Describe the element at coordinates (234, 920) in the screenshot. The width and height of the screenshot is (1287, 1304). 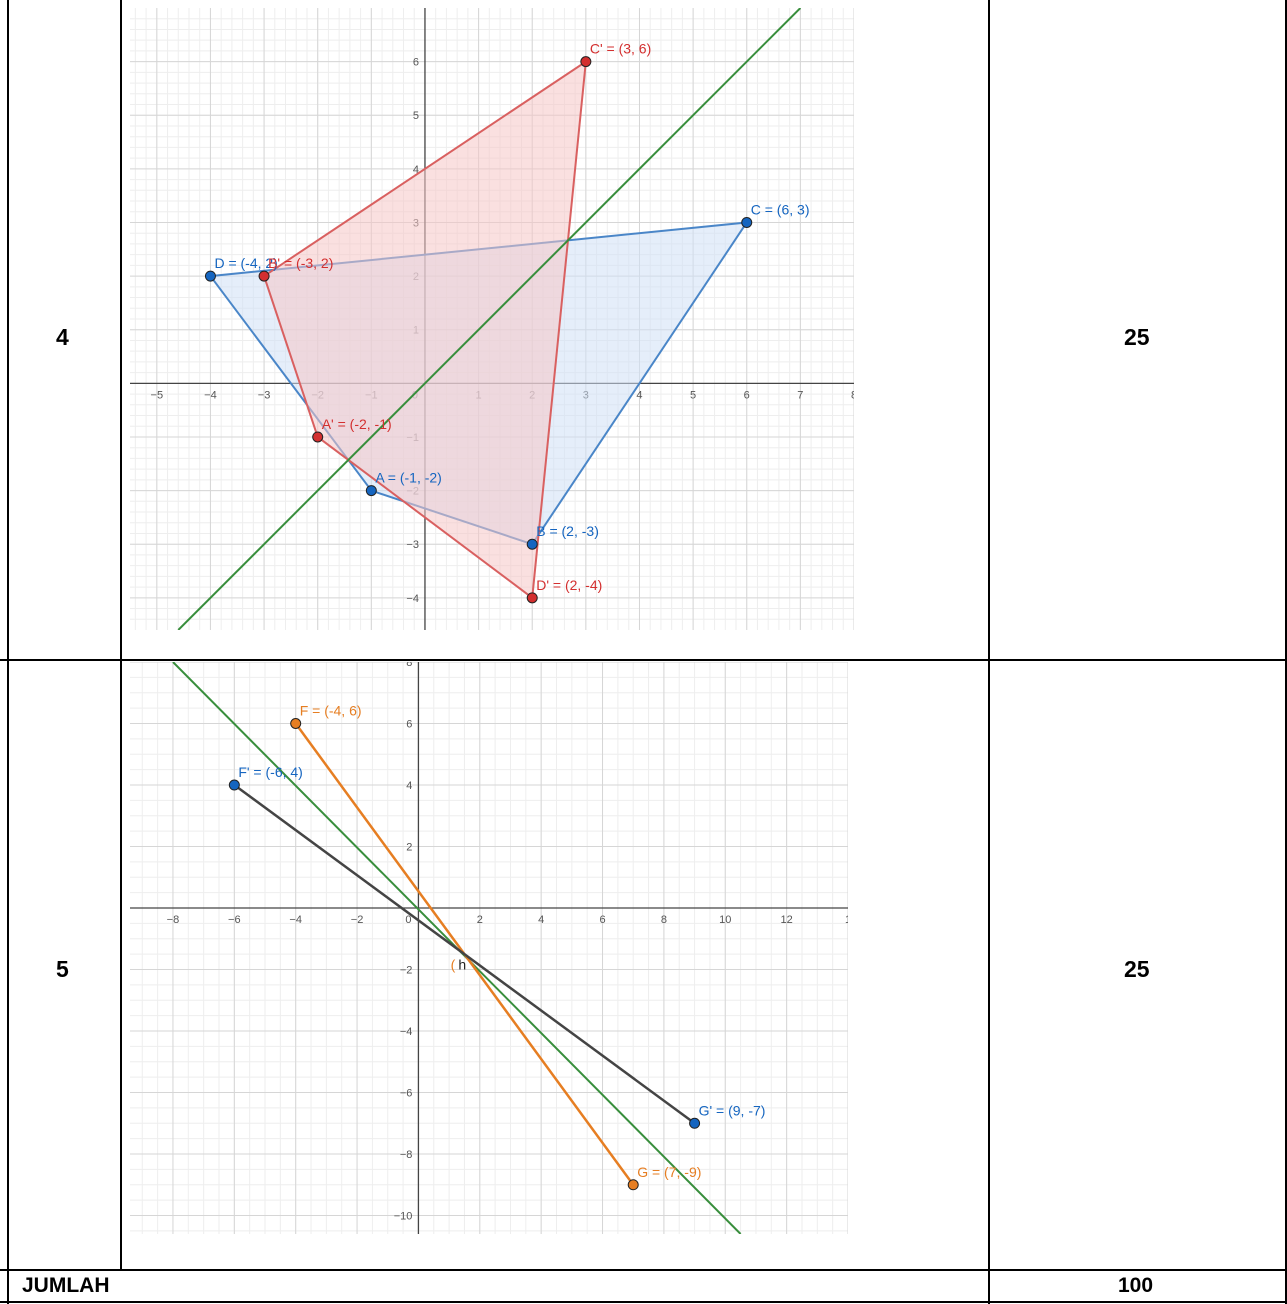
I see `x-tick-label: −6` at that location.